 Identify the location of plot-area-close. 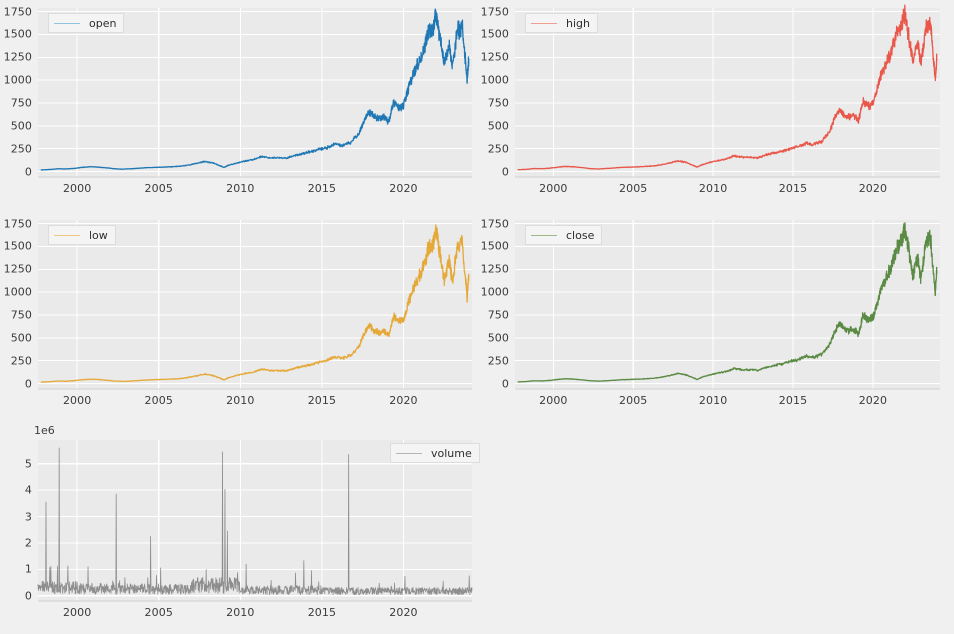
(727, 305).